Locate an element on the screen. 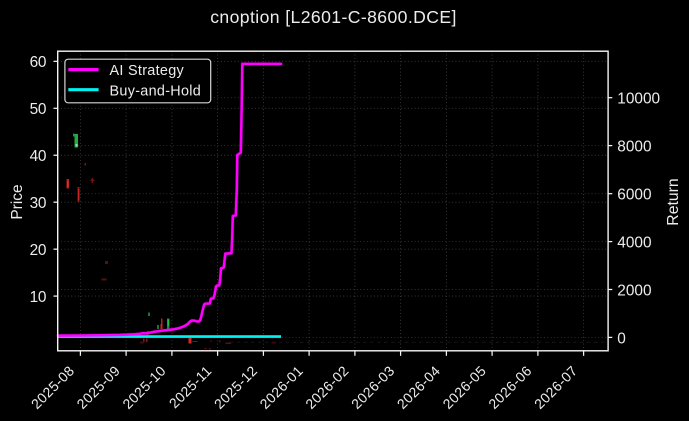 This screenshot has height=421, width=689. svg-text: Return is located at coordinates (673, 201).